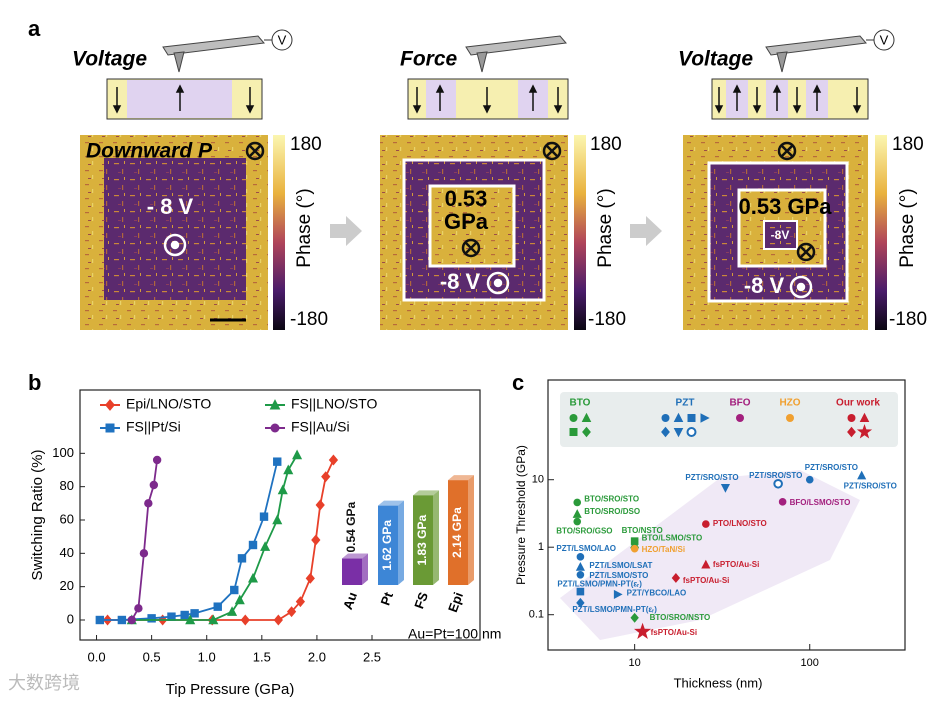 This screenshot has width=947, height=702. I want to click on colorbar-max: 180, so click(606, 144).